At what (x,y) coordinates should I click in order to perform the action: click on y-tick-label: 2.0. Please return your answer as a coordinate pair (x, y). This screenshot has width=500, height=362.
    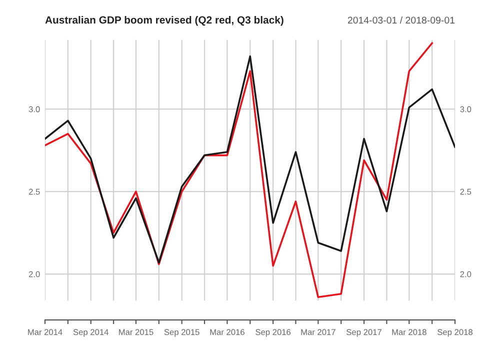
    Looking at the image, I should click on (34, 274).